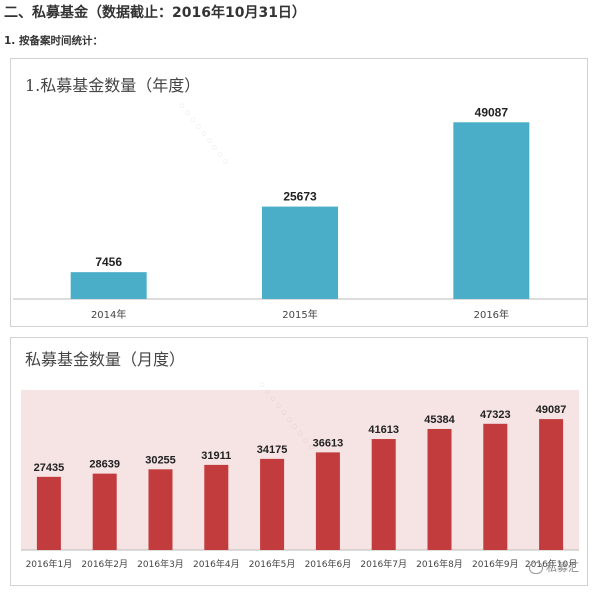 The height and width of the screenshot is (594, 600). I want to click on x-tick-label: 2016年6月, so click(328, 564).